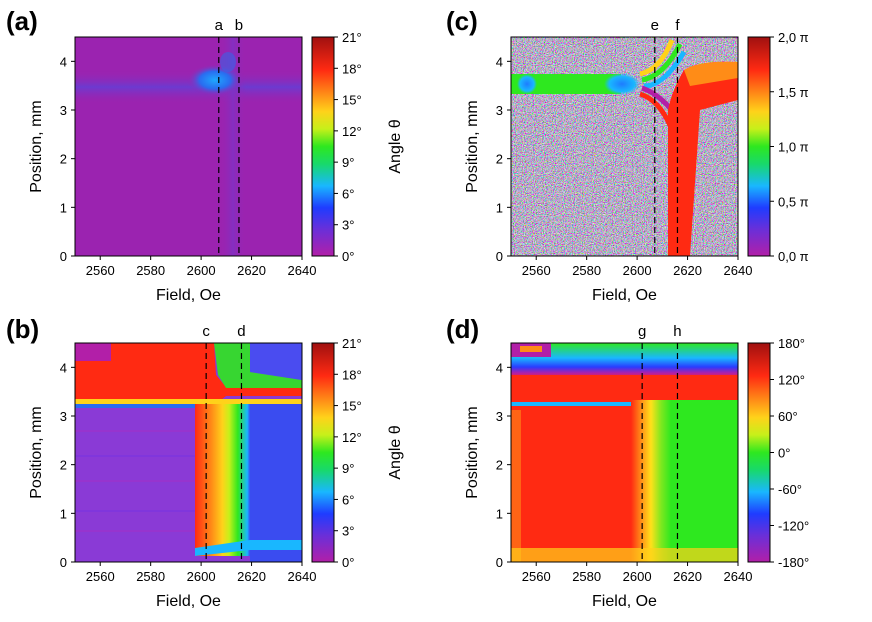 The height and width of the screenshot is (622, 872). I want to click on panel-a-xtick-label: 2640, so click(302, 270).